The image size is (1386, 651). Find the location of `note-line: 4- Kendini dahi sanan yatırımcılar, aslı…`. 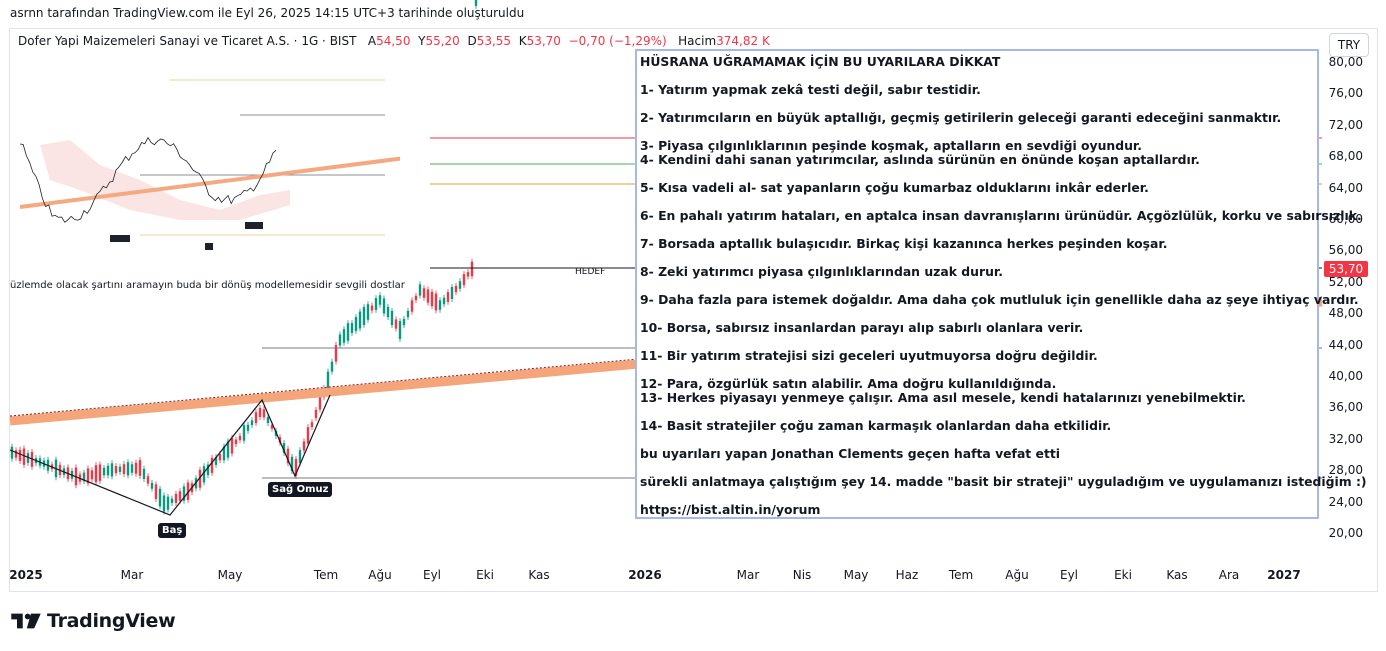

note-line: 4- Kendini dahi sanan yatırımcılar, aslı… is located at coordinates (920, 159).